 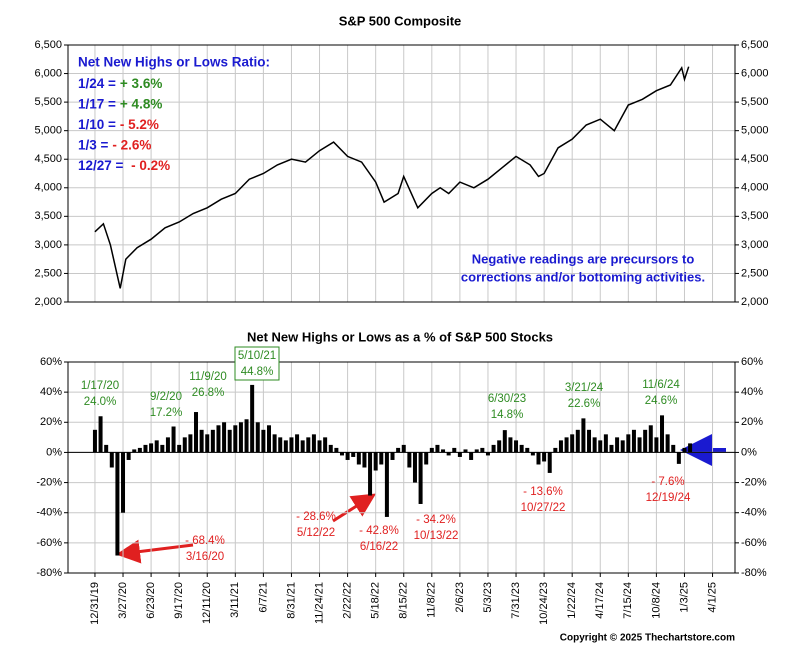 I want to click on x-tick-label: 11/8/22, so click(x=432, y=600).